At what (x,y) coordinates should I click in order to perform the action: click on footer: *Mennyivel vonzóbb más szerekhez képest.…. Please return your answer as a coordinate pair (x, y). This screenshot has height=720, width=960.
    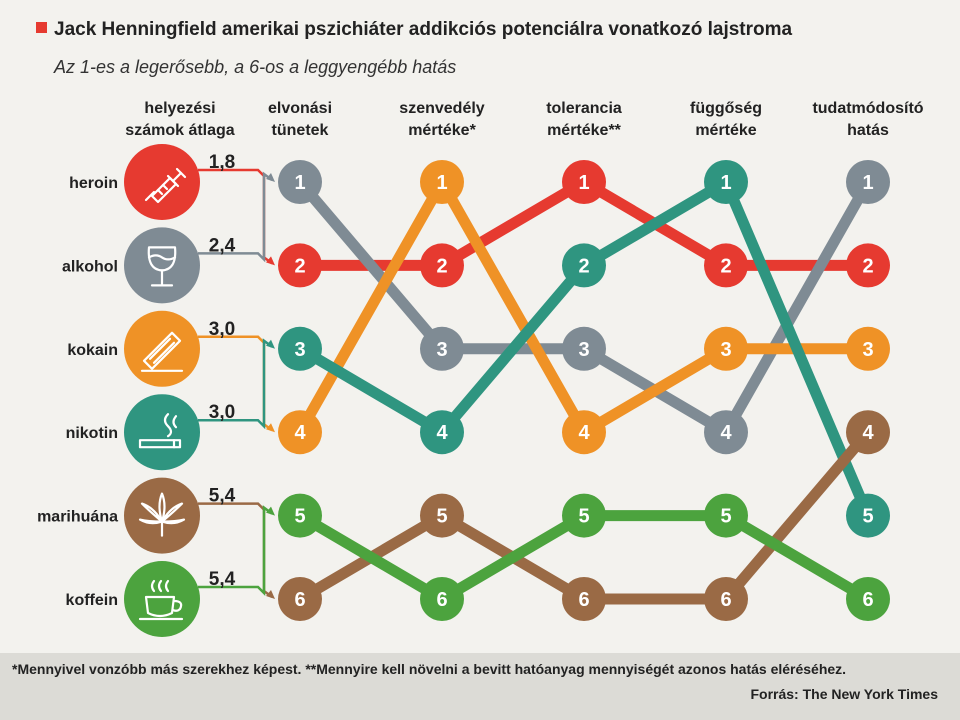
    Looking at the image, I should click on (480, 686).